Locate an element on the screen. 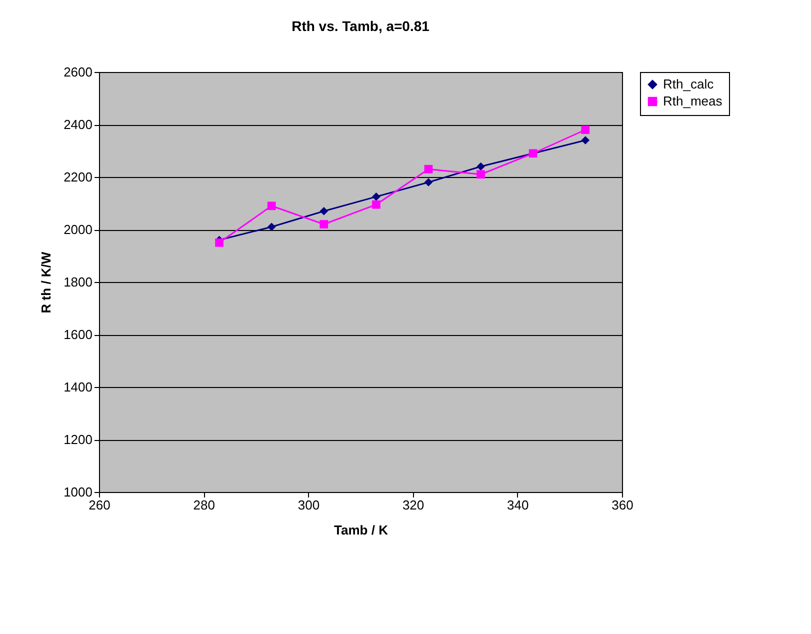  y-tick-label: 2600 is located at coordinates (78, 72).